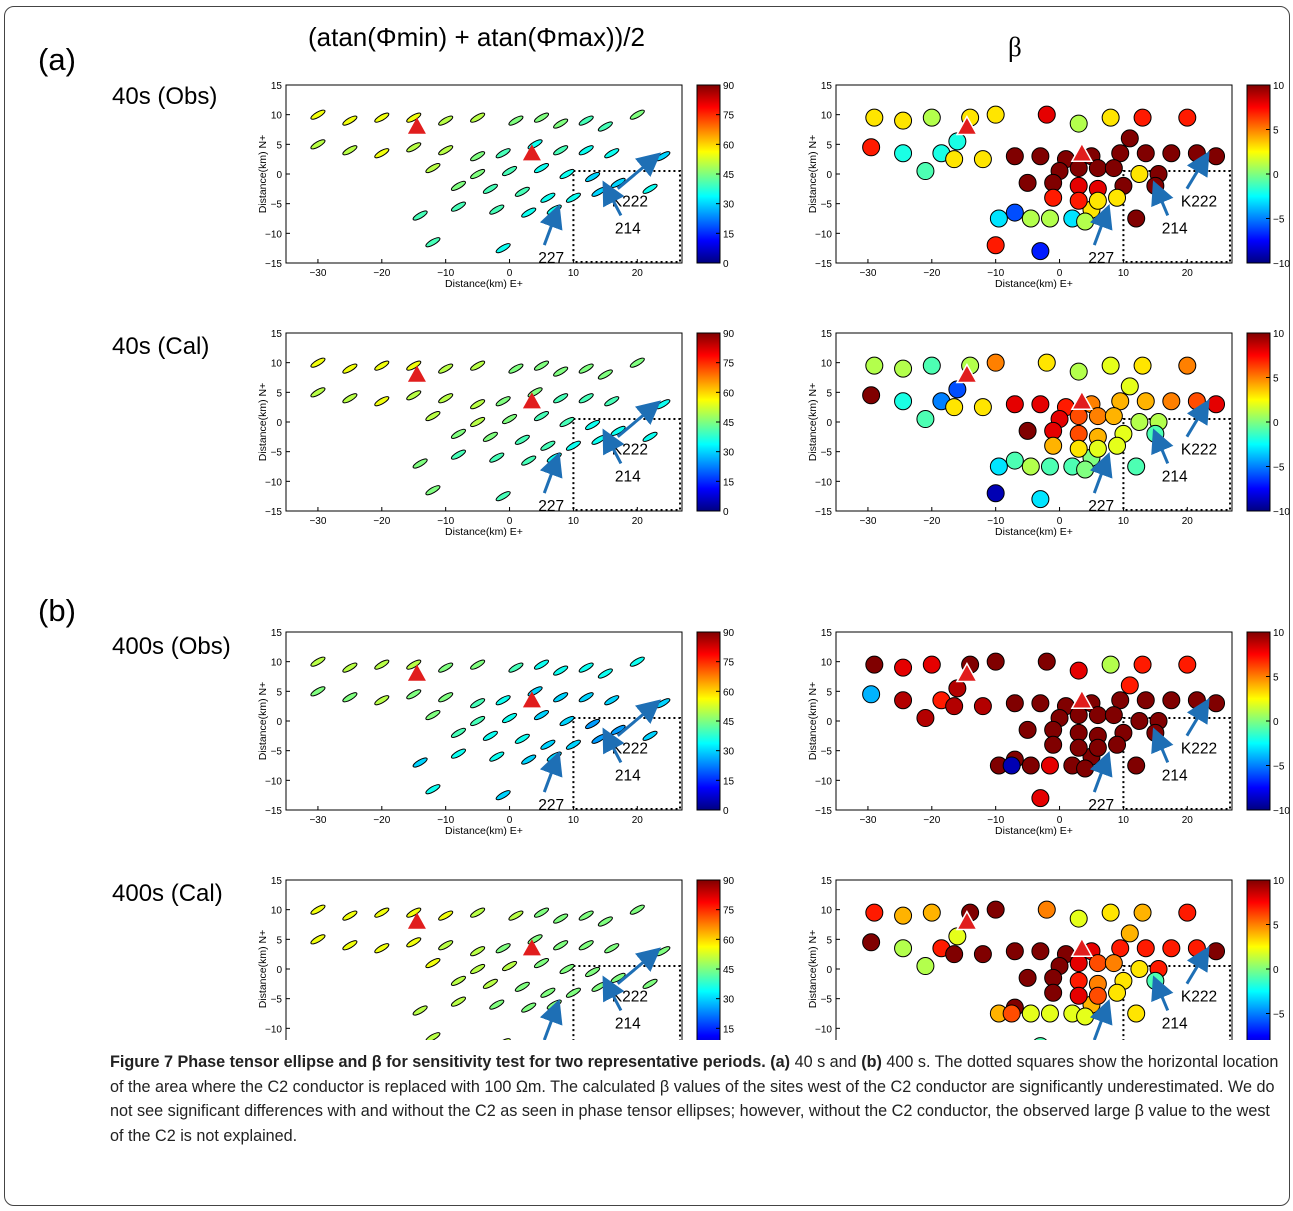 The width and height of the screenshot is (1293, 1211). I want to click on colorbar-tick-label: 60, so click(729, 145).